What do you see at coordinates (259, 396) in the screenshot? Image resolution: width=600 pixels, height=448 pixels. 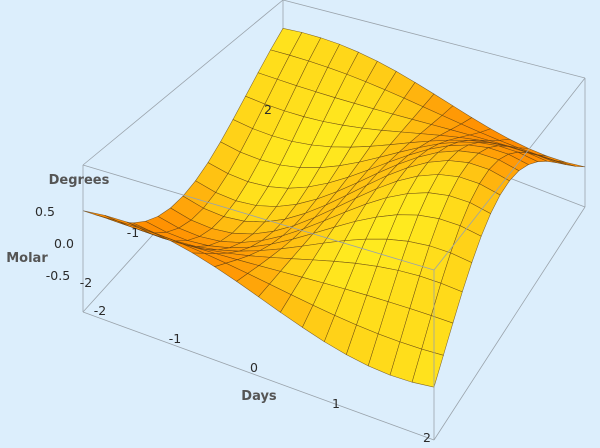 I see `x-axis-title: Days` at bounding box center [259, 396].